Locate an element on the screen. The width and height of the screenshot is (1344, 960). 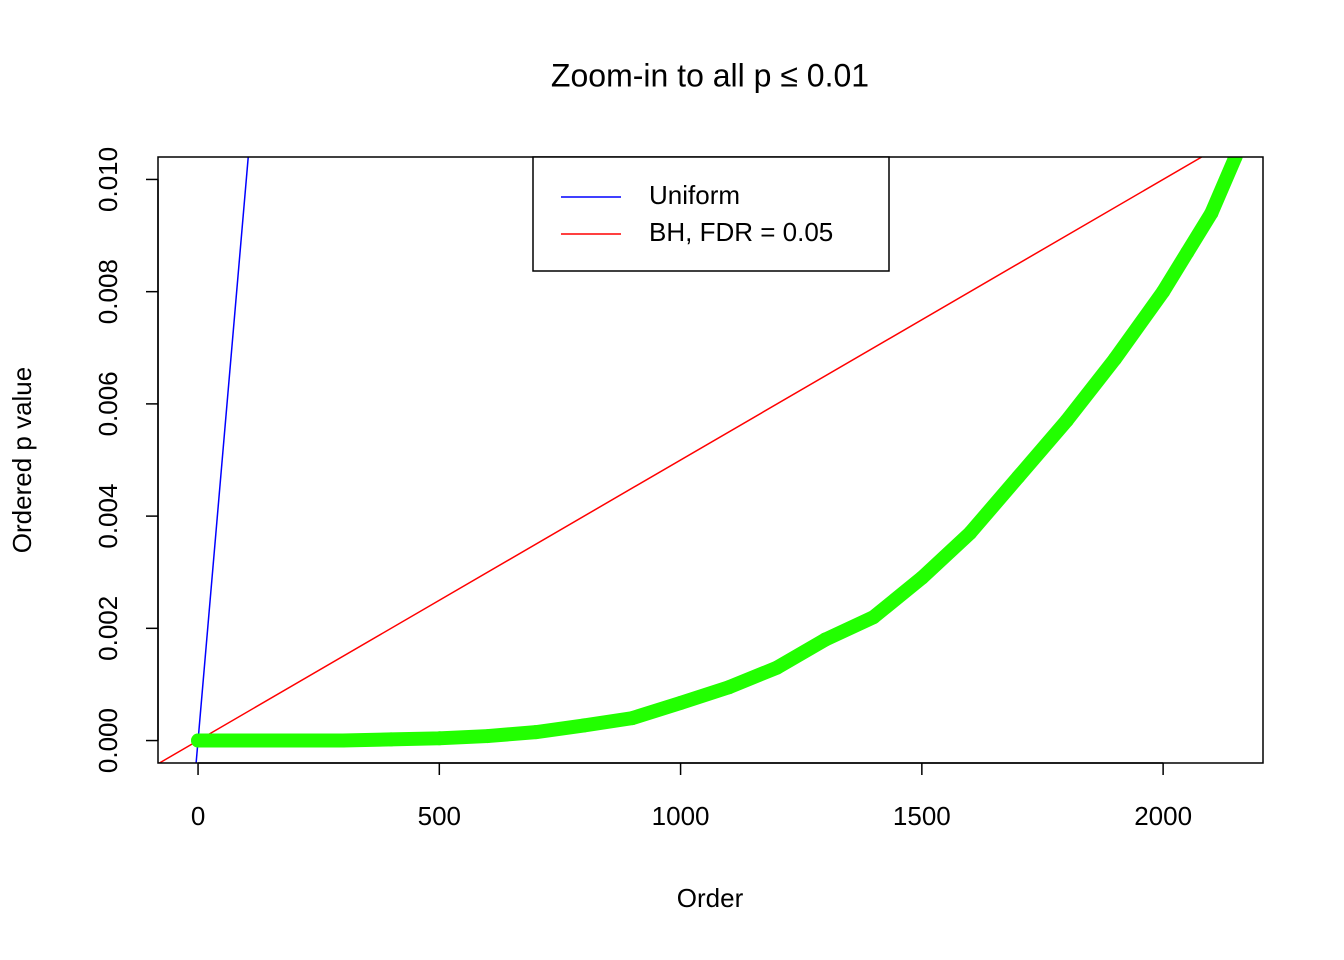
legend-box is located at coordinates (711, 214).